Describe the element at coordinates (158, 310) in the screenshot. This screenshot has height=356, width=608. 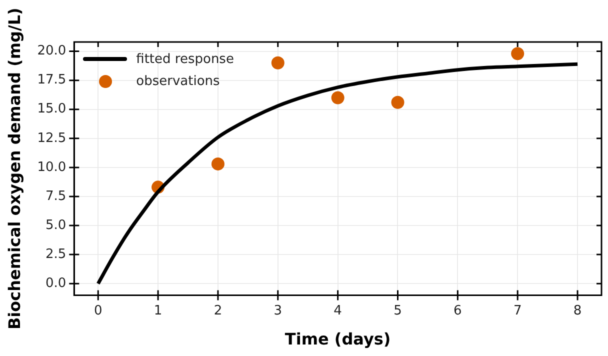
I see `x-tick-label: 1` at that location.